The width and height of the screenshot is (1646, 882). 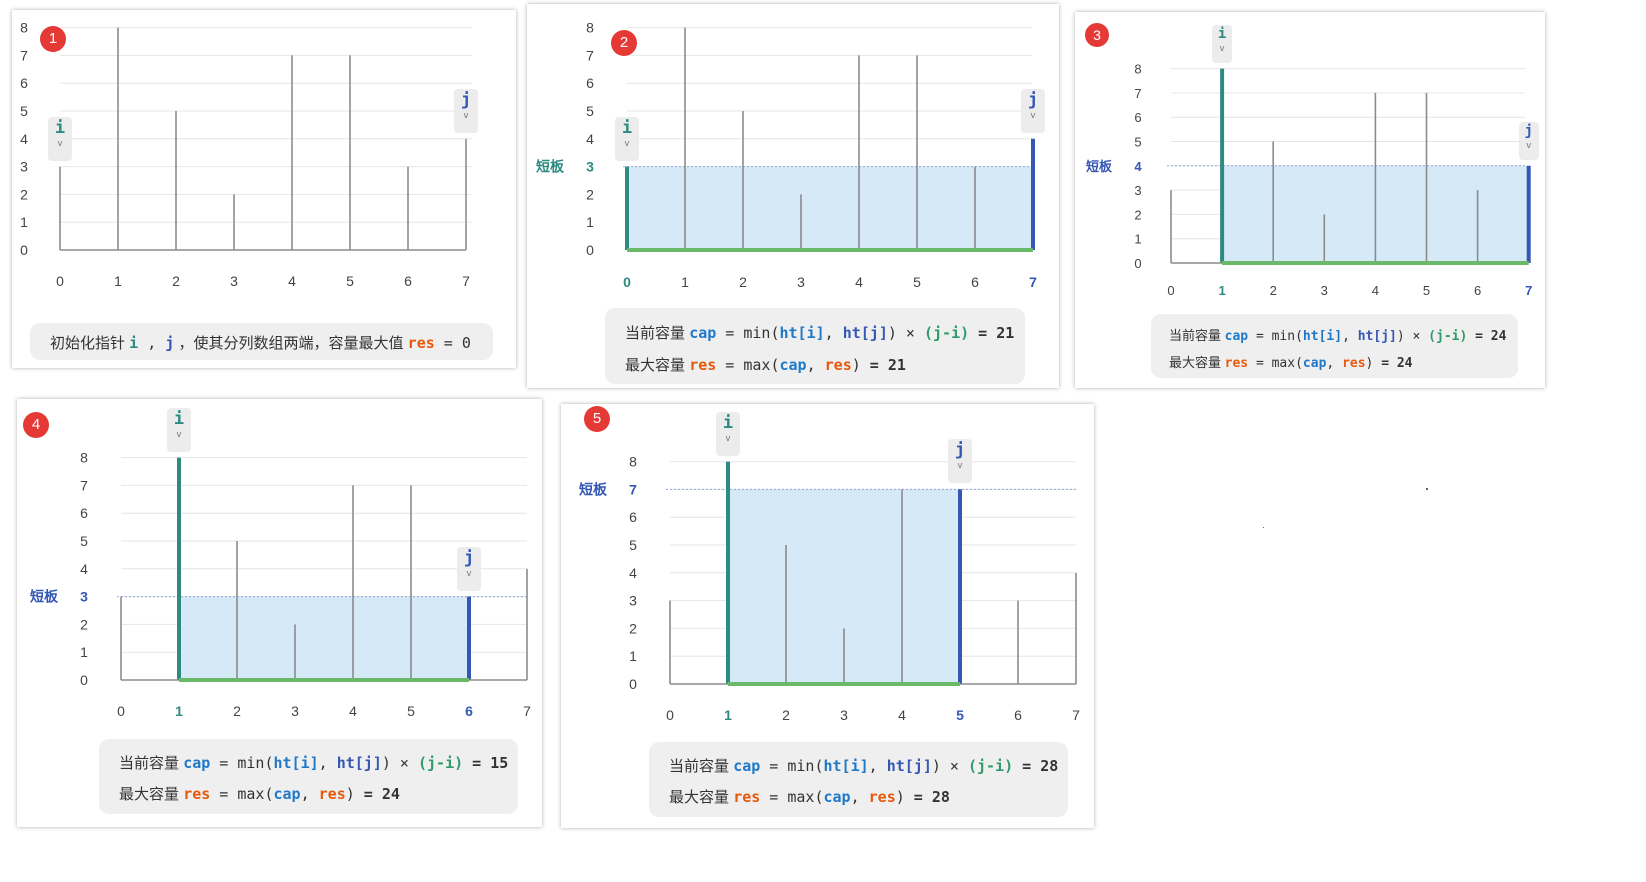 I want to click on x-tick-label: 0, so click(x=627, y=282).